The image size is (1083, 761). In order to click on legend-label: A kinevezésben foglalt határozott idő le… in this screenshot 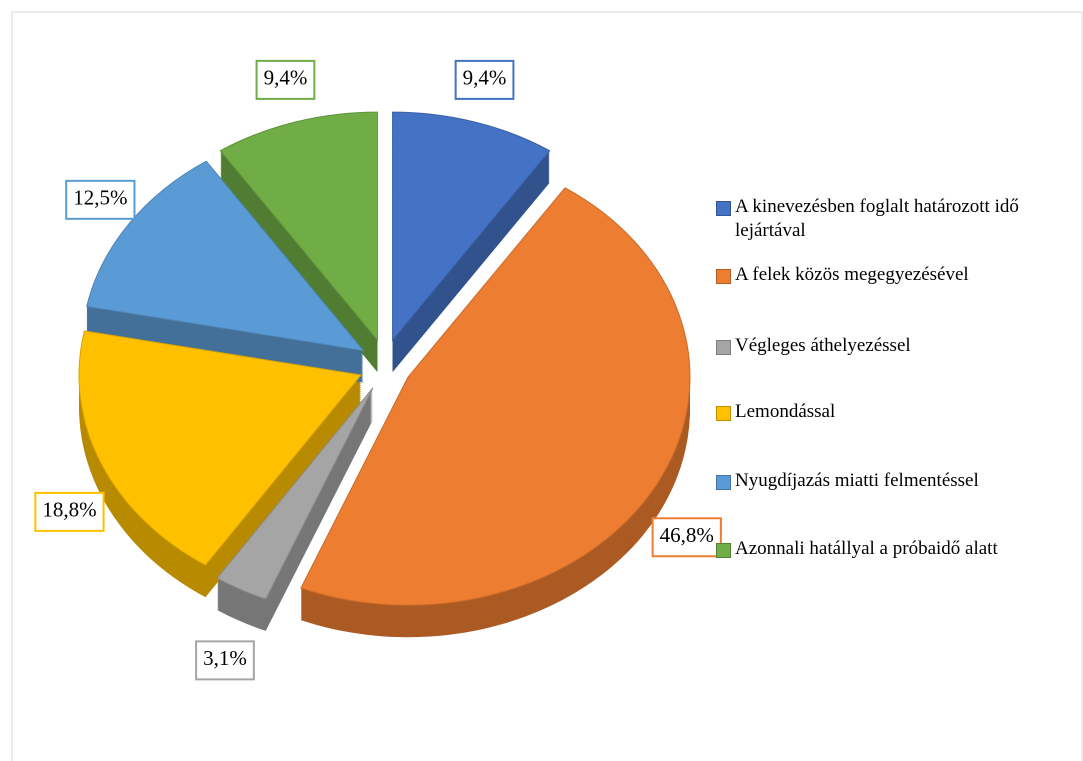, I will do `click(877, 218)`.